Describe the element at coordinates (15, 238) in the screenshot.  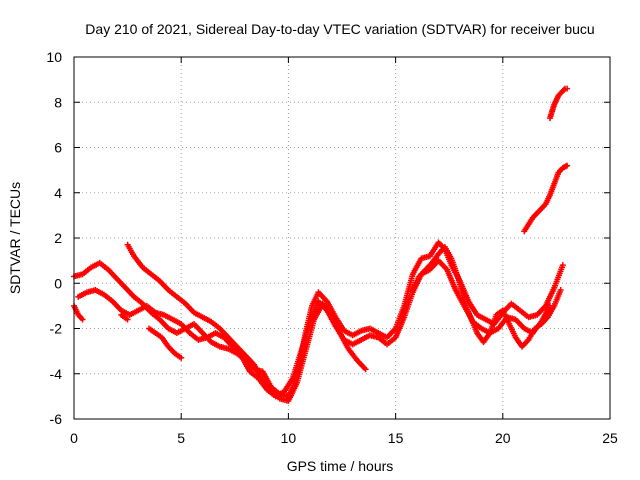
I see `y-axis-label: SDTVAR / TECUs` at that location.